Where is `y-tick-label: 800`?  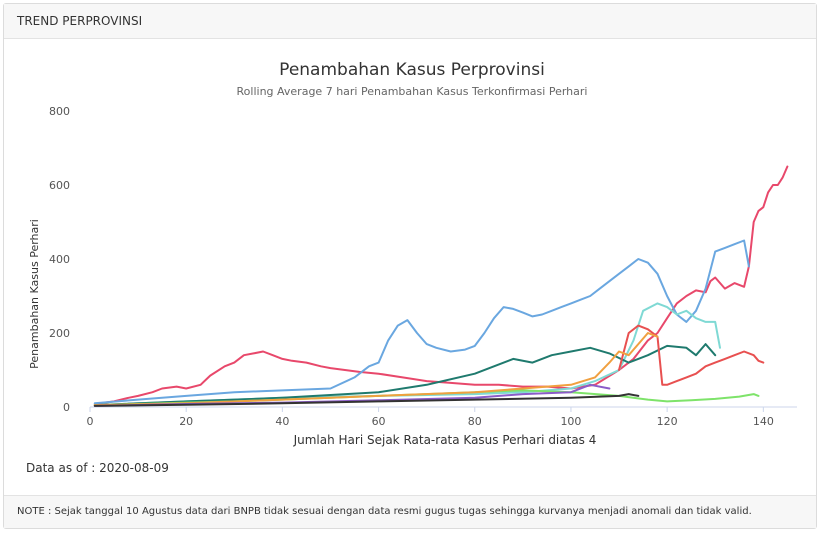 y-tick-label: 800 is located at coordinates (59, 111).